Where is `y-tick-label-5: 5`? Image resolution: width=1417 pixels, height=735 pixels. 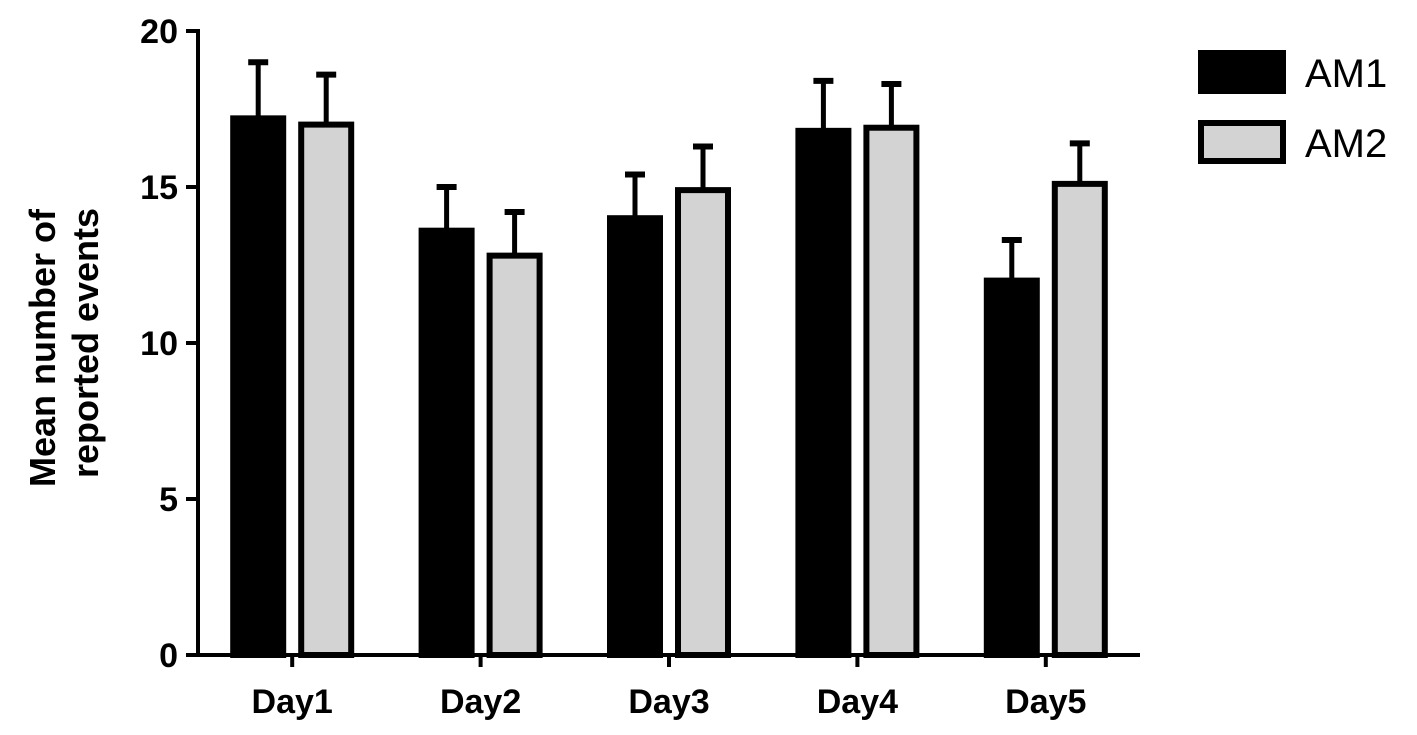 y-tick-label-5: 5 is located at coordinates (168, 500).